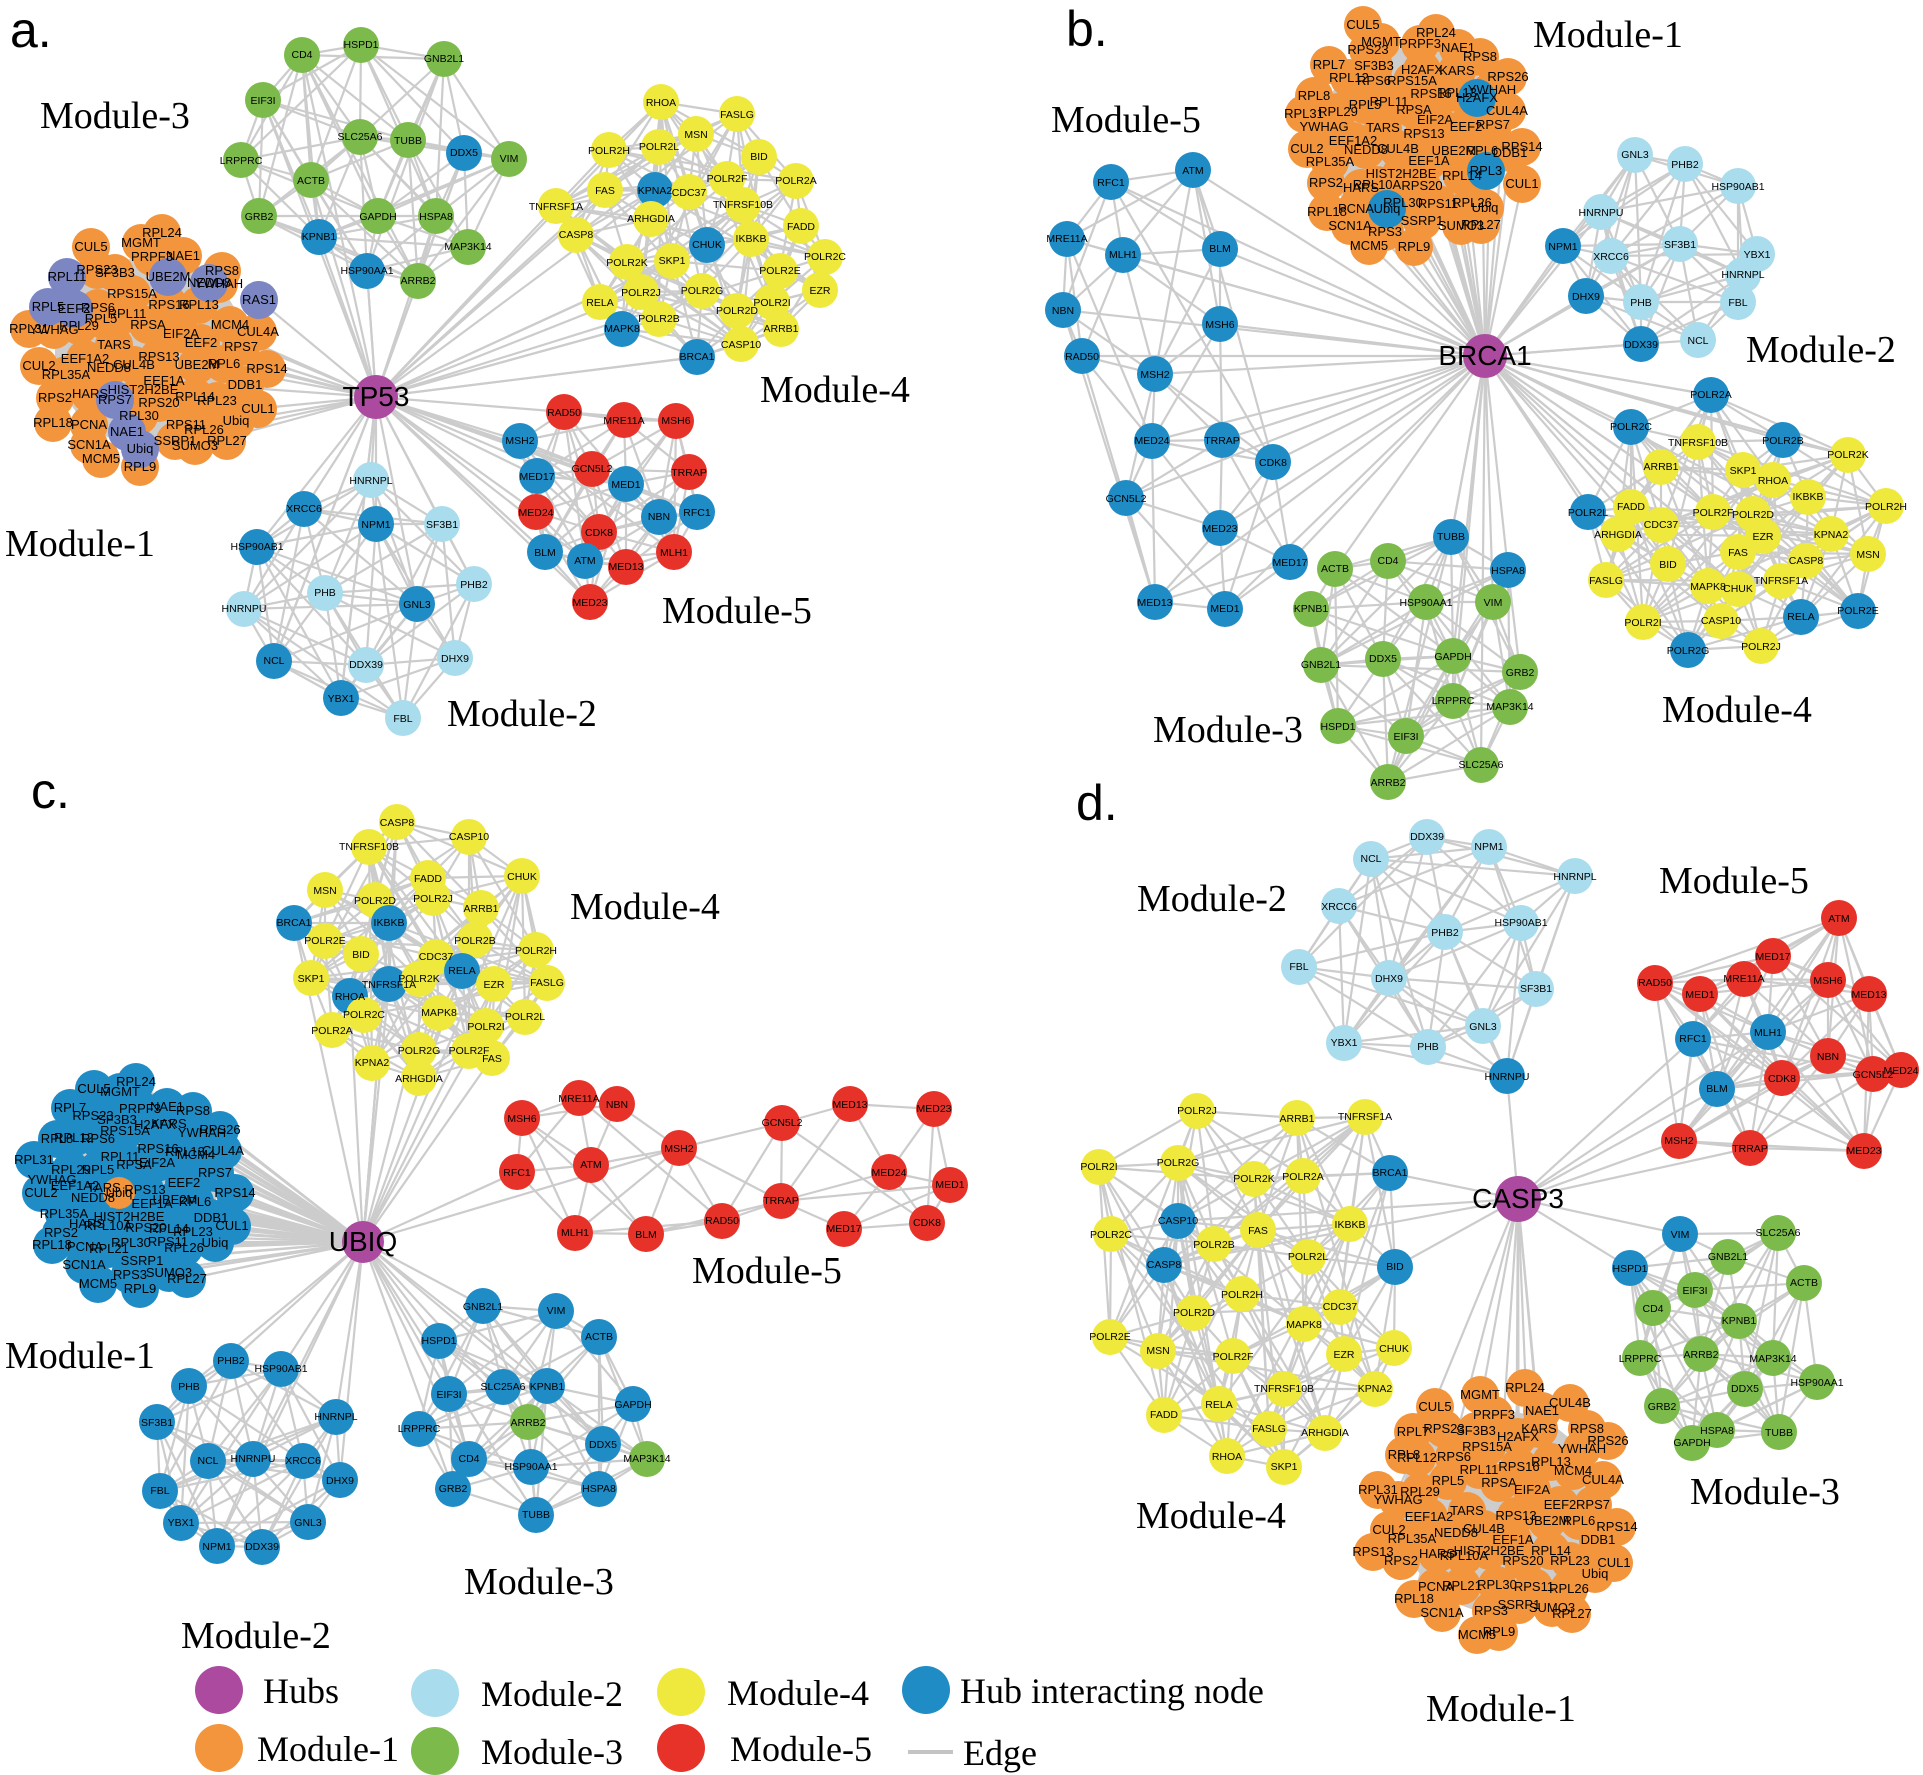 The width and height of the screenshot is (1923, 1775). I want to click on svg-text: MCM5, so click(98, 1283).